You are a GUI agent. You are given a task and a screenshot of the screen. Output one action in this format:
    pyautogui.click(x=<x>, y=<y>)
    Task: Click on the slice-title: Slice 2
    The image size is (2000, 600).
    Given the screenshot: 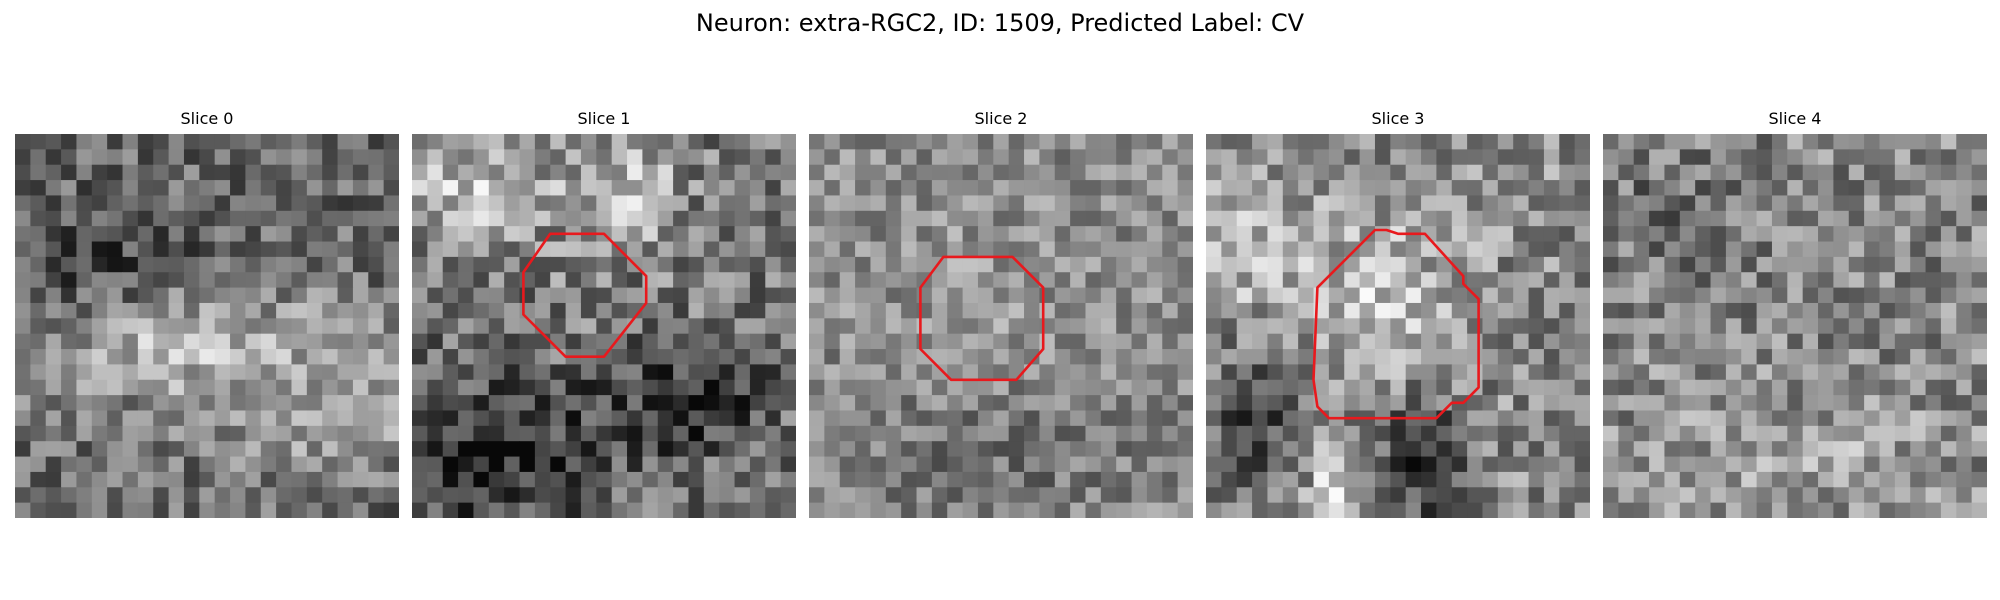 What is the action you would take?
    pyautogui.click(x=1001, y=118)
    